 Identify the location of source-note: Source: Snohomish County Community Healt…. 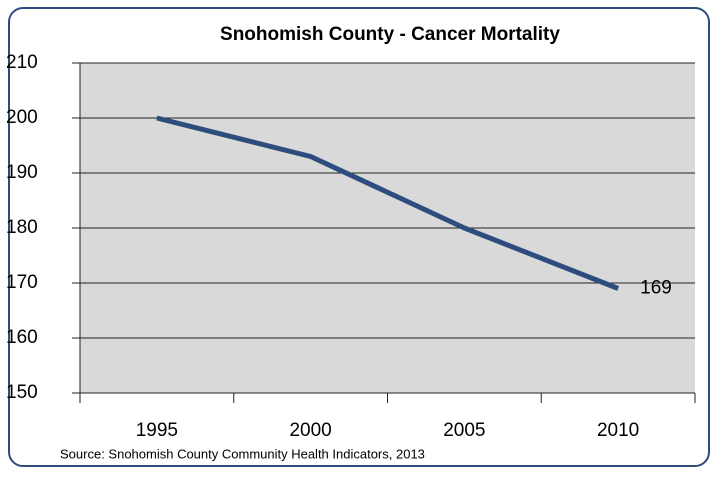
(242, 453).